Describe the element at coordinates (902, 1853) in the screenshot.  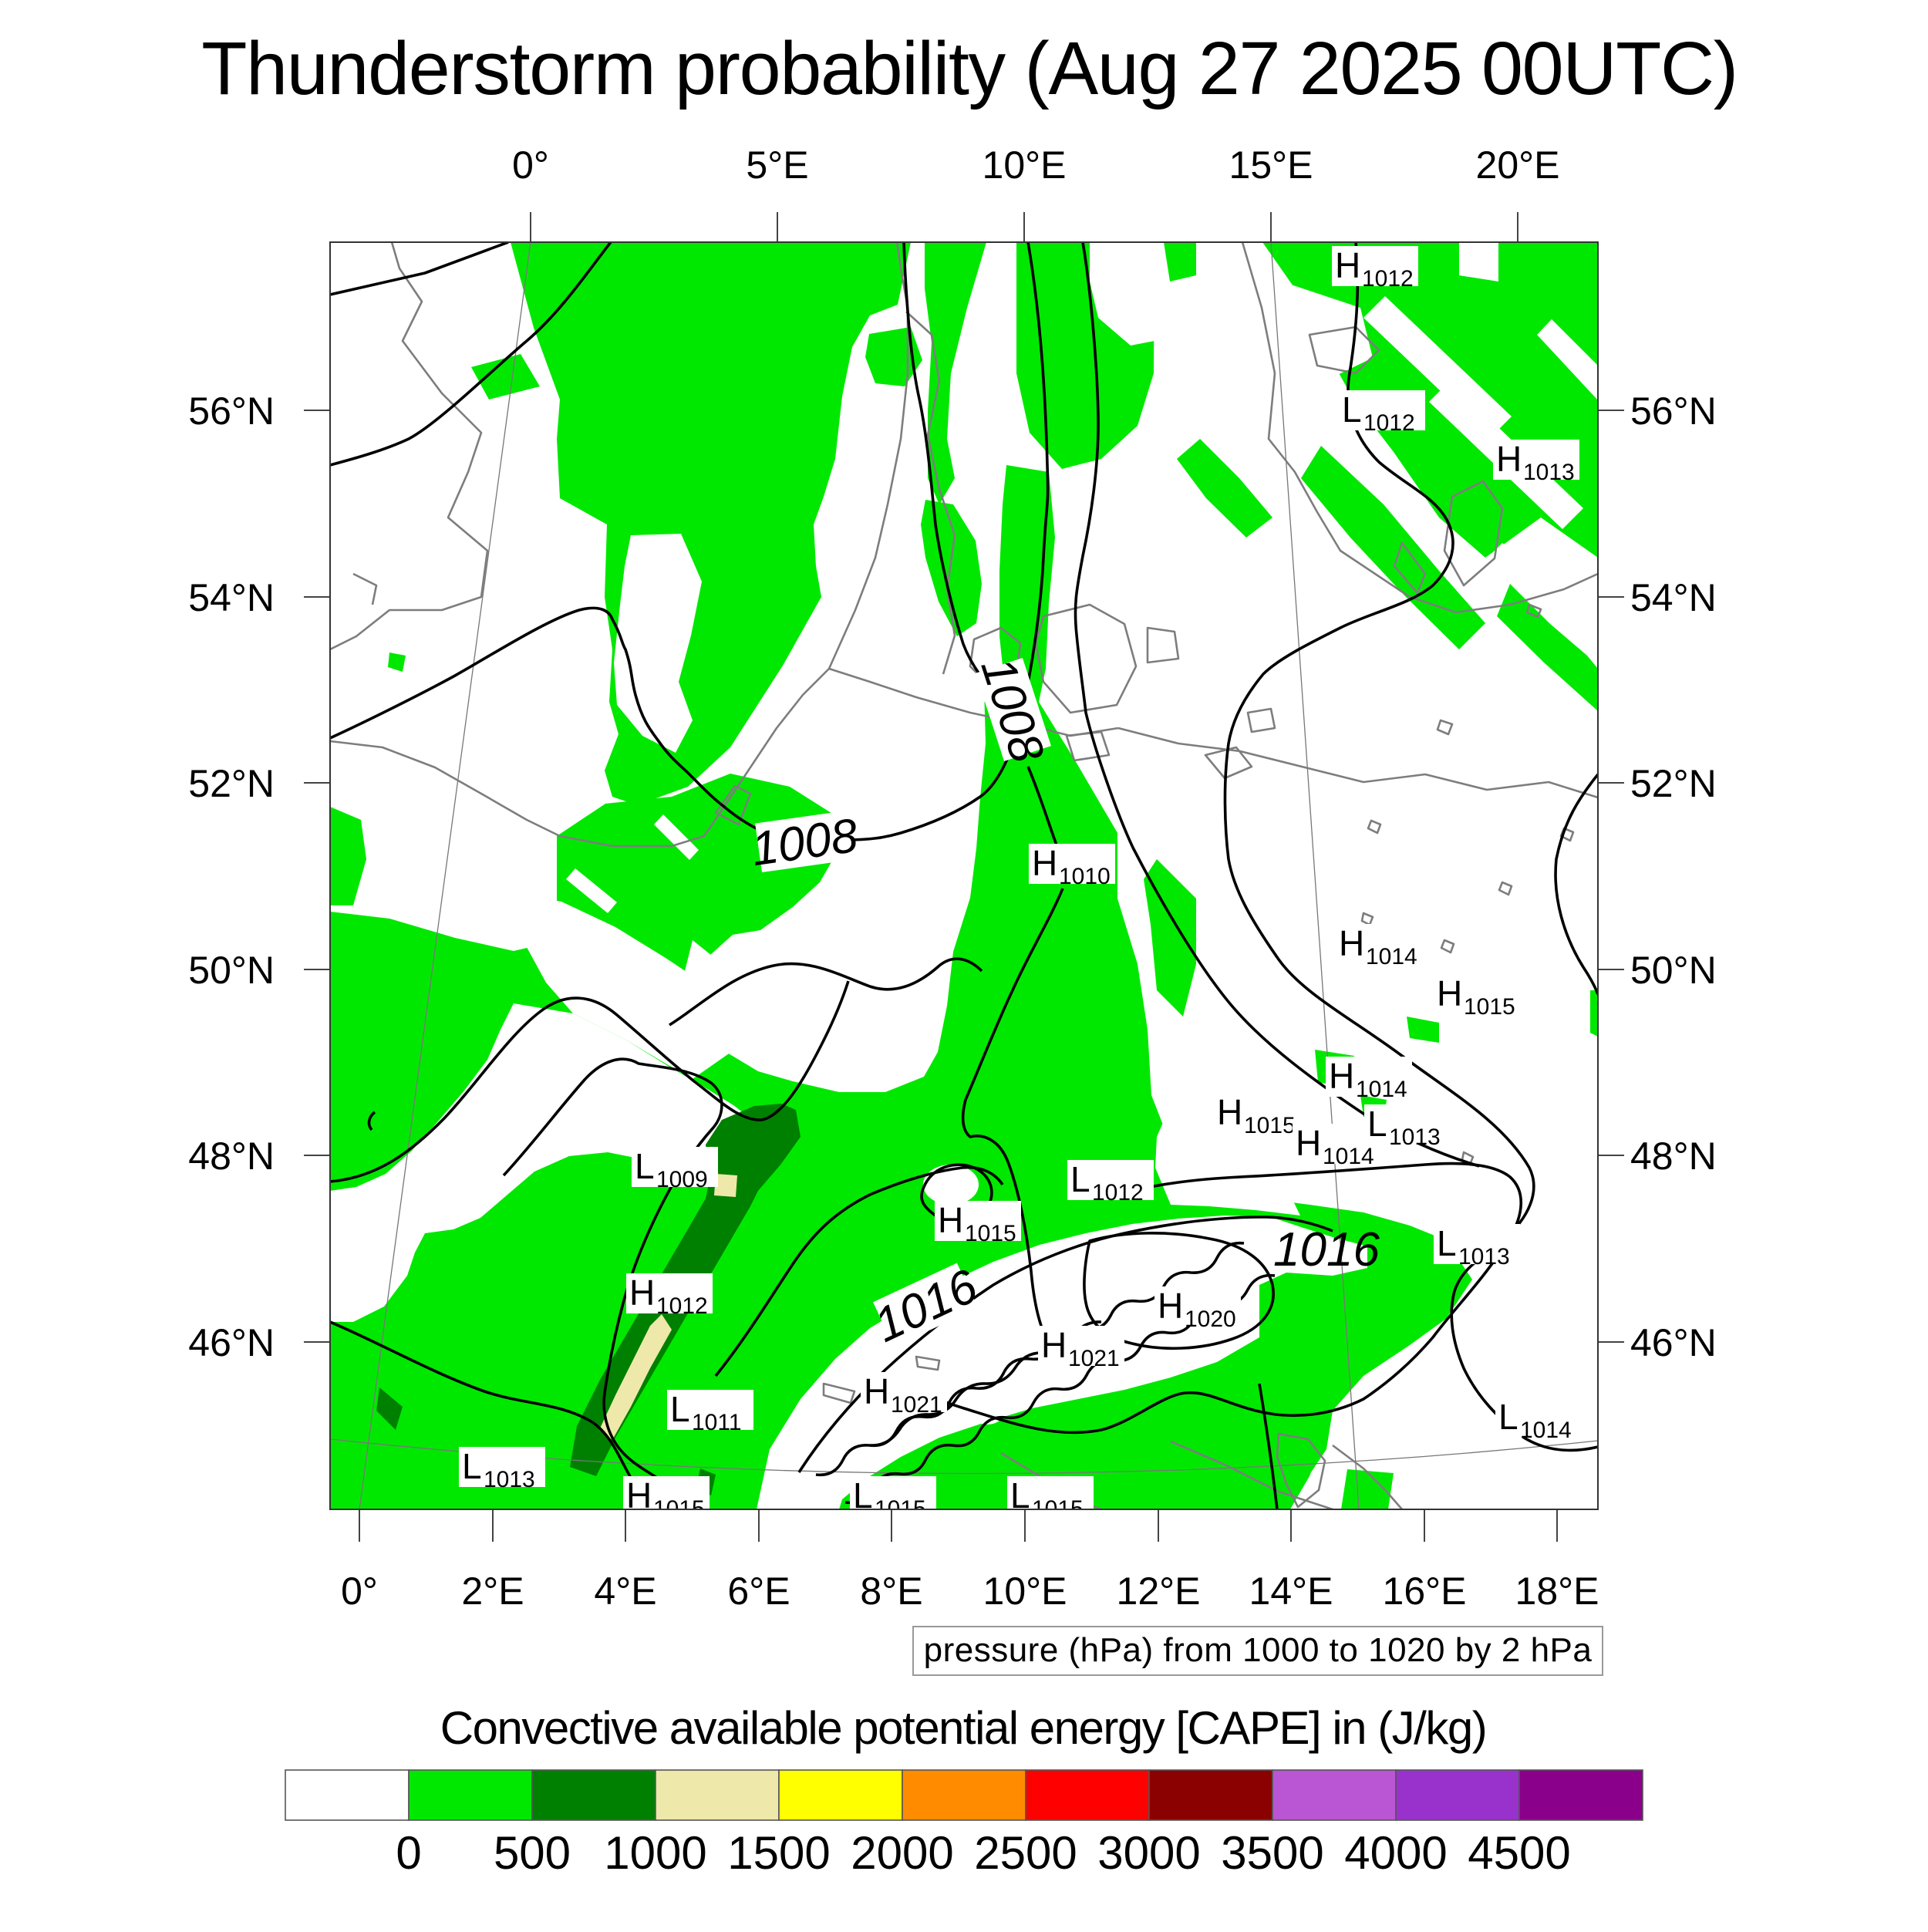
I see `svg-text: 2000` at that location.